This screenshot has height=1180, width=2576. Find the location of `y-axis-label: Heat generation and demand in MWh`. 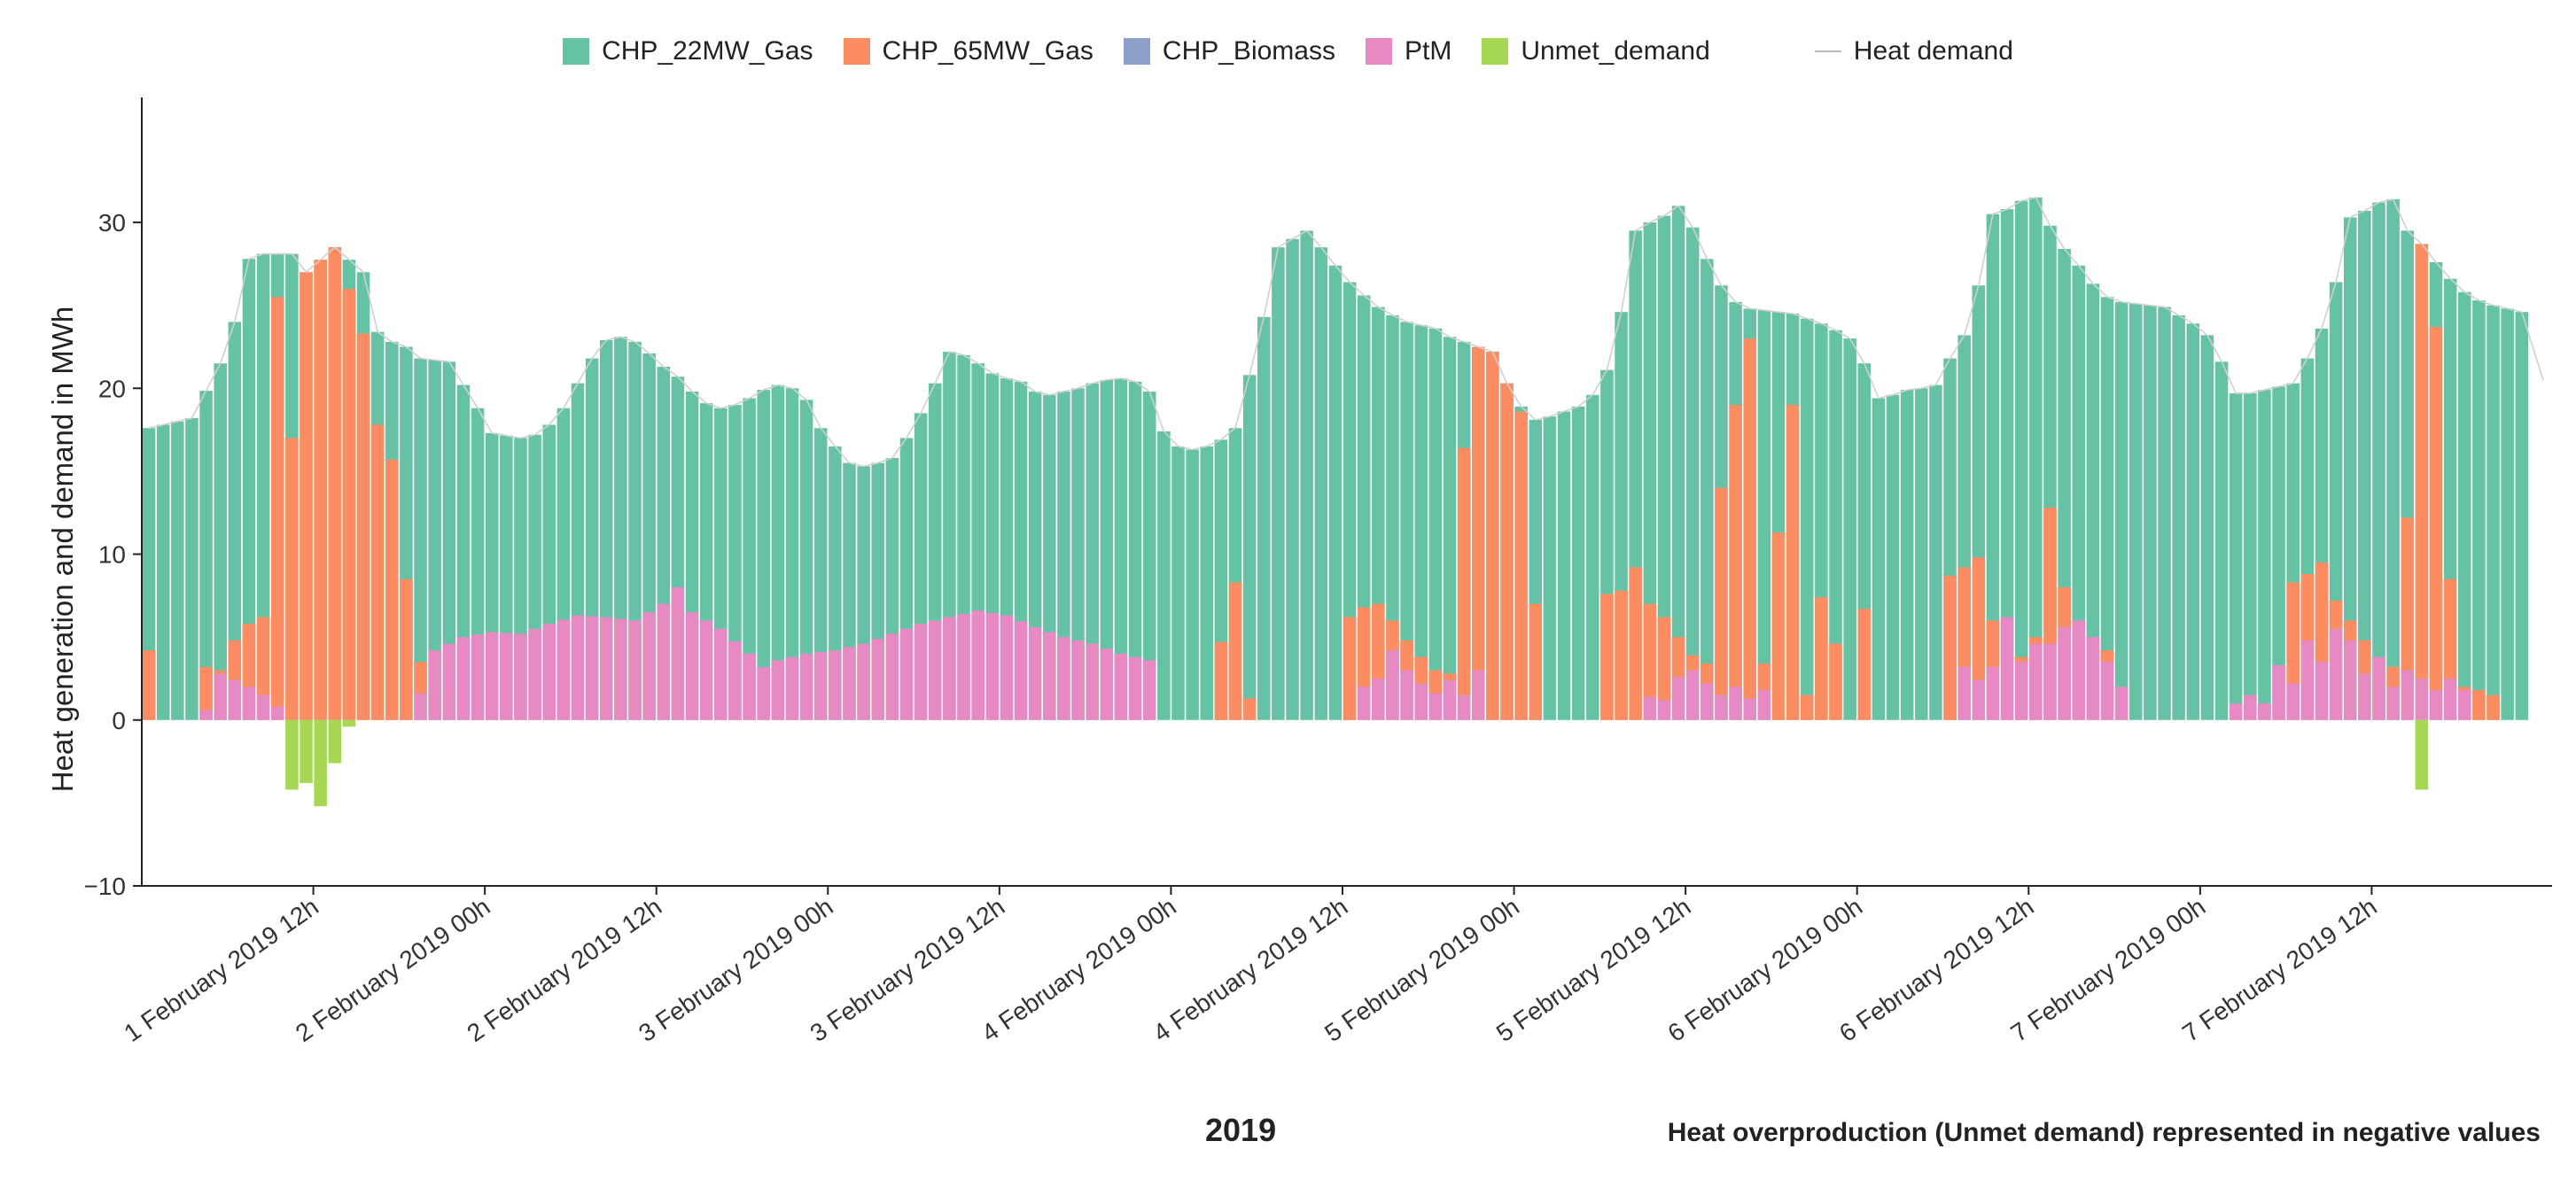

y-axis-label: Heat generation and demand in MWh is located at coordinates (63, 550).